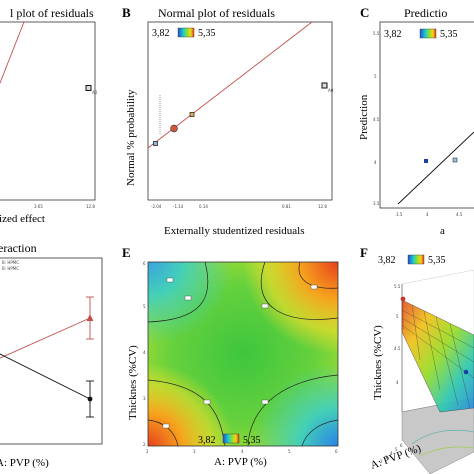 The width and height of the screenshot is (474, 474). I want to click on panel-f-letter: F, so click(364, 252).